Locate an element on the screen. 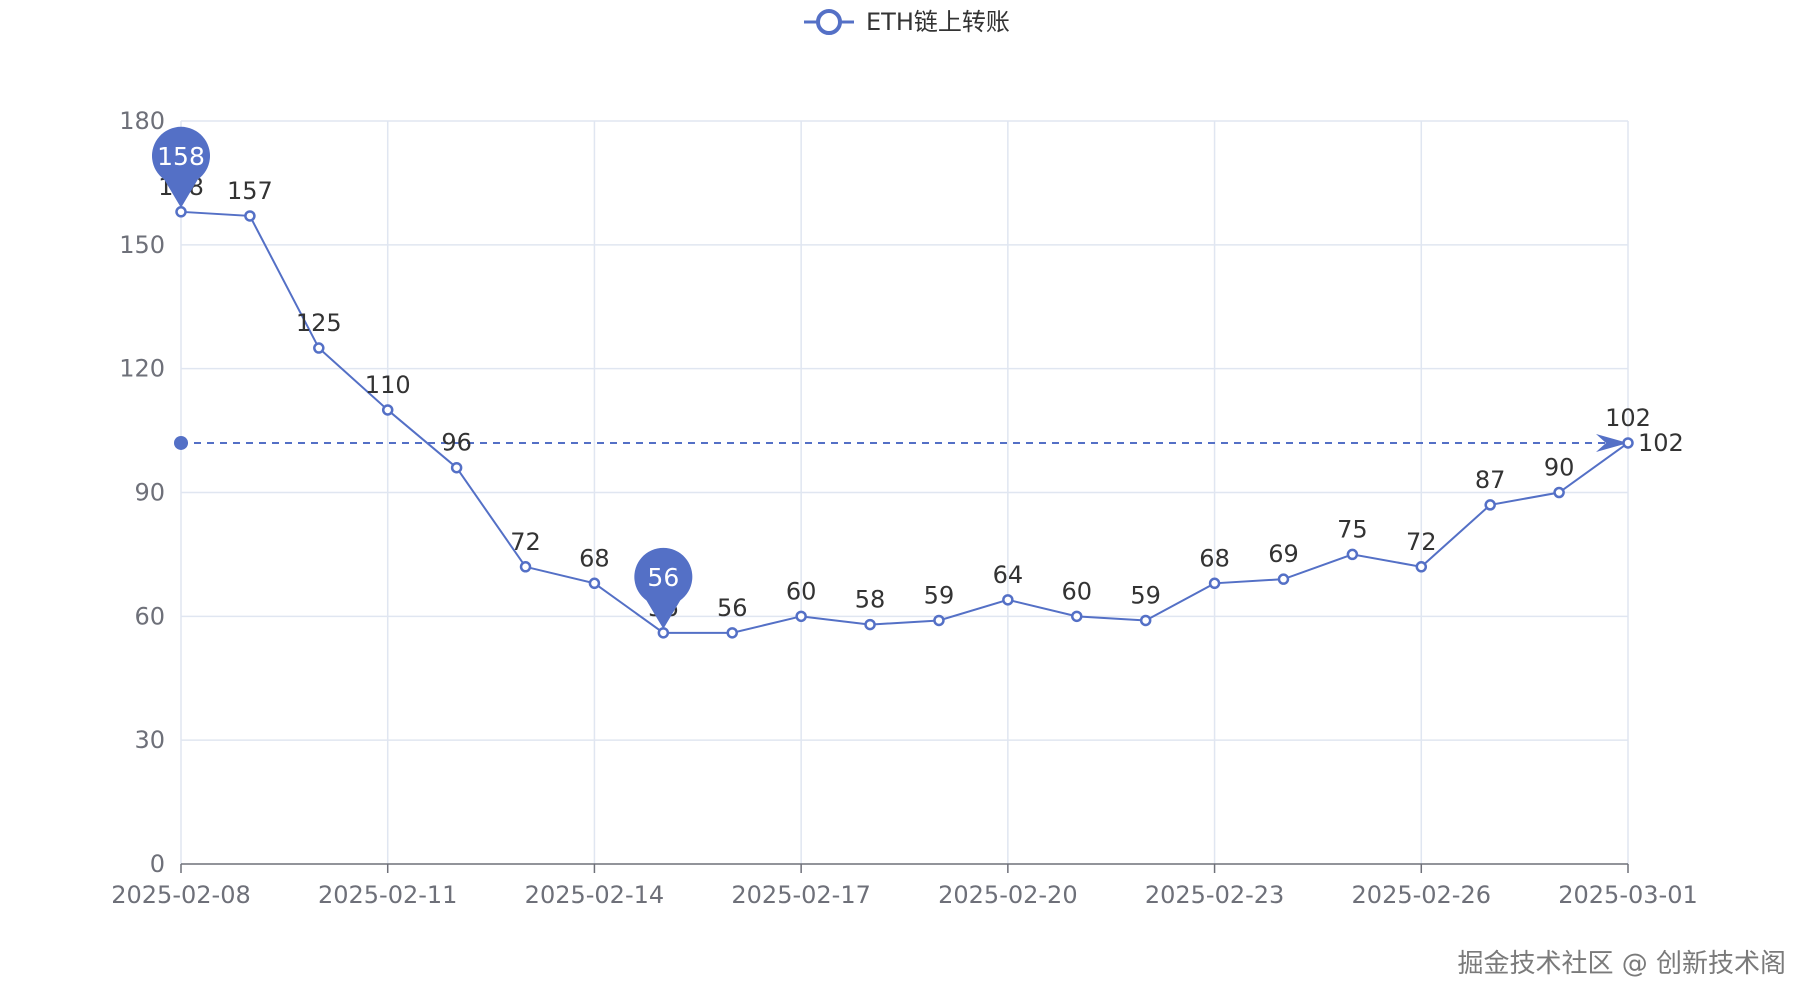  y-tick-label: 180 is located at coordinates (142, 121).